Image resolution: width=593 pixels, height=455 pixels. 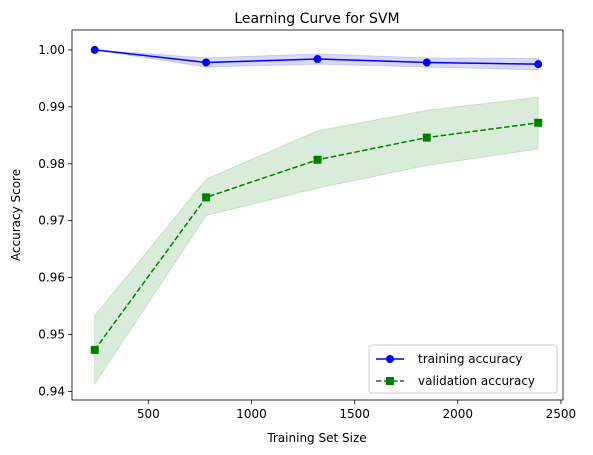 I want to click on y-tick-label-6: 0.99, so click(x=51, y=107).